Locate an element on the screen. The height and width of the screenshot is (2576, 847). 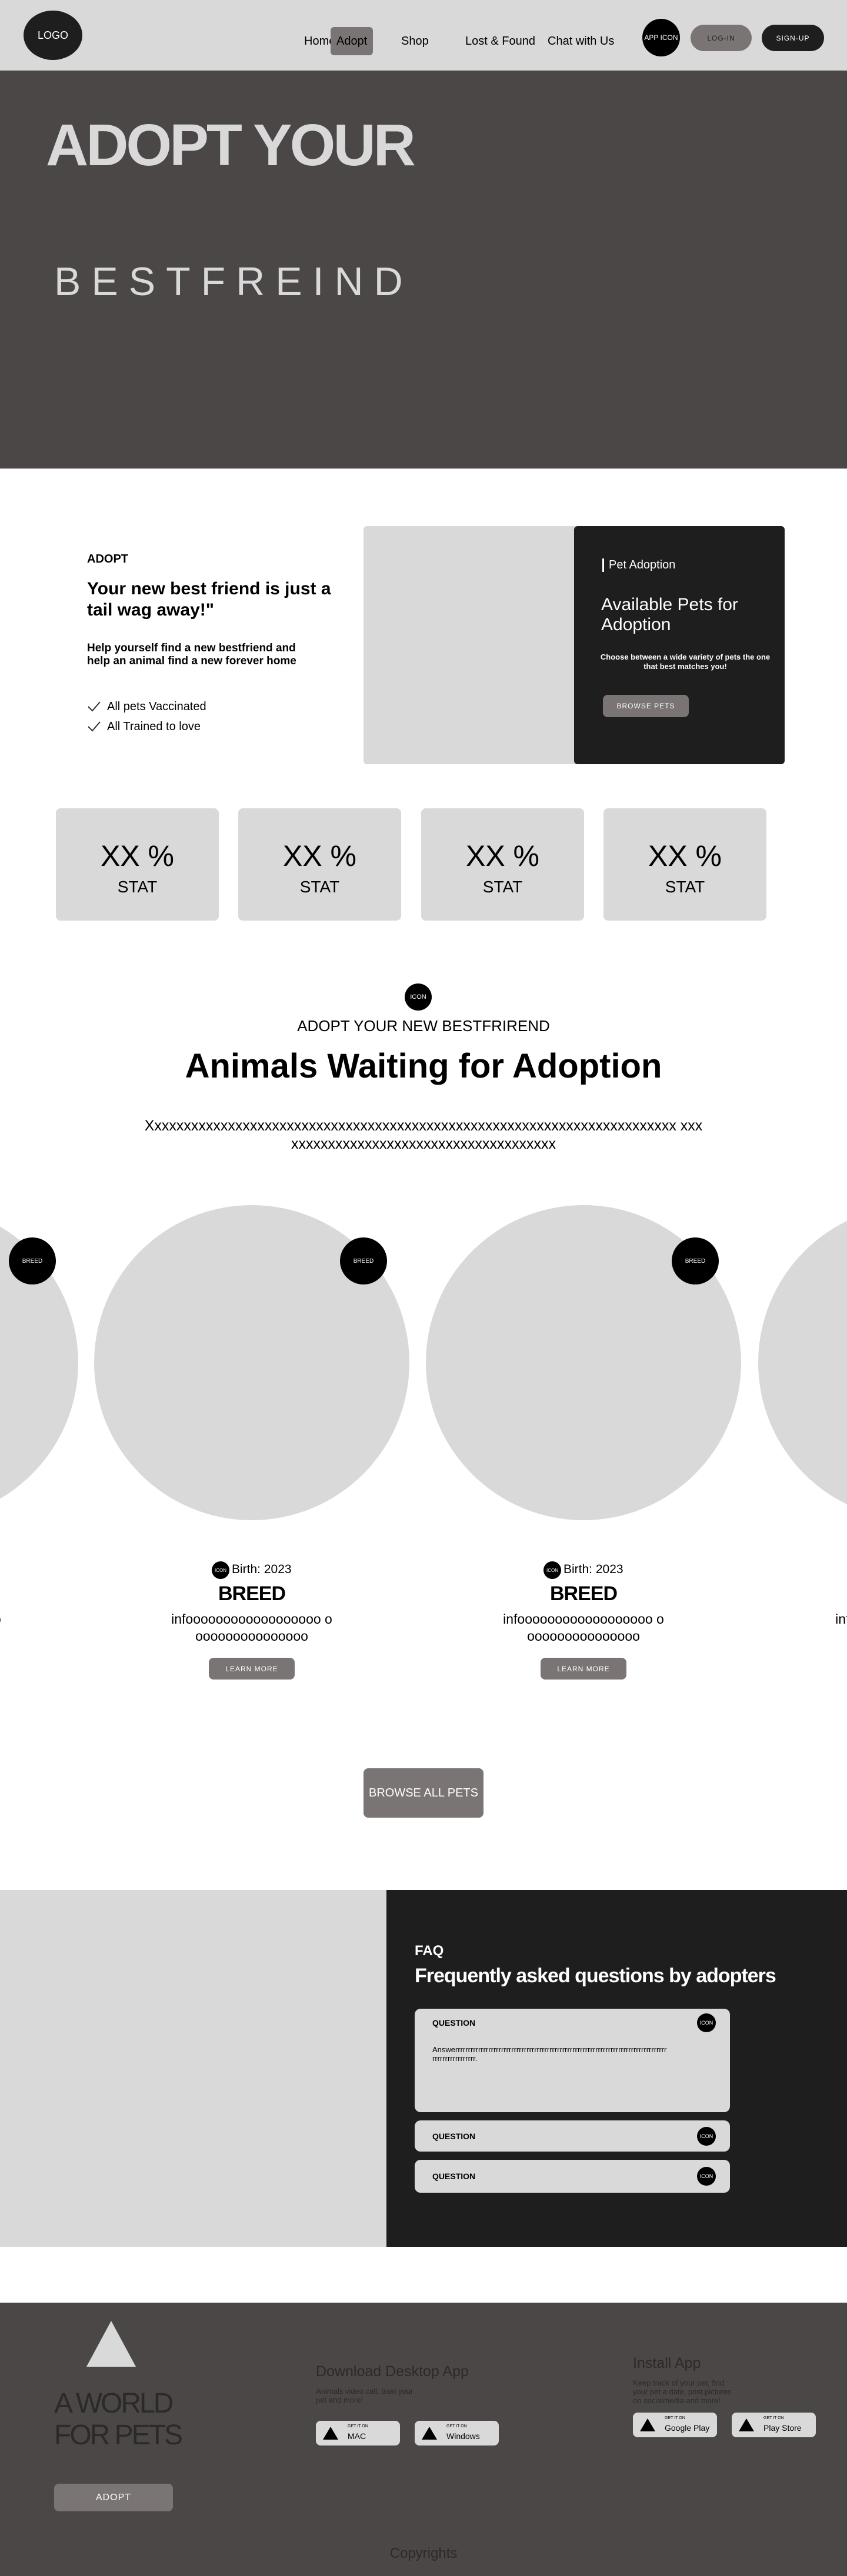
app-icon: APP ICON is located at coordinates (661, 37).